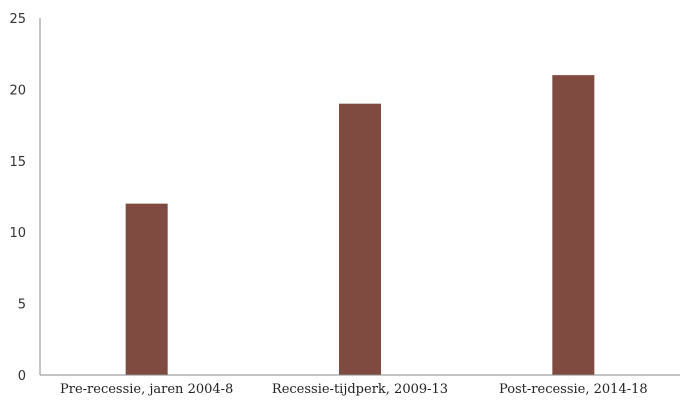 This screenshot has width=700, height=415. What do you see at coordinates (17, 233) in the screenshot?
I see `y-tick-label: 10` at bounding box center [17, 233].